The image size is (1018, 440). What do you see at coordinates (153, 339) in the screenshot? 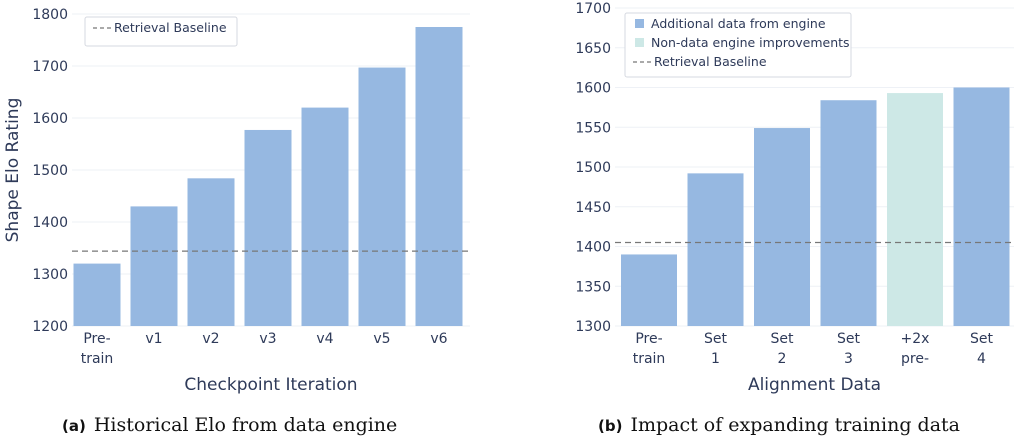
I see `x-tick-label: v1` at bounding box center [153, 339].